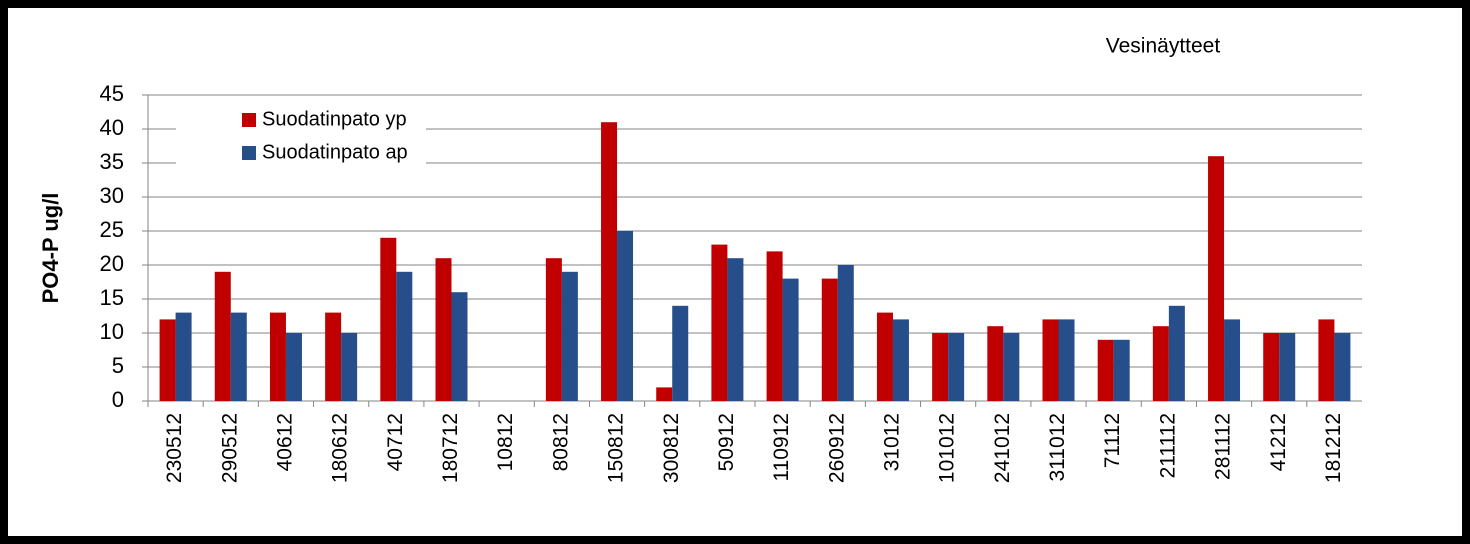 The height and width of the screenshot is (544, 1470). What do you see at coordinates (1223, 446) in the screenshot?
I see `x-tick-label: 281112` at bounding box center [1223, 446].